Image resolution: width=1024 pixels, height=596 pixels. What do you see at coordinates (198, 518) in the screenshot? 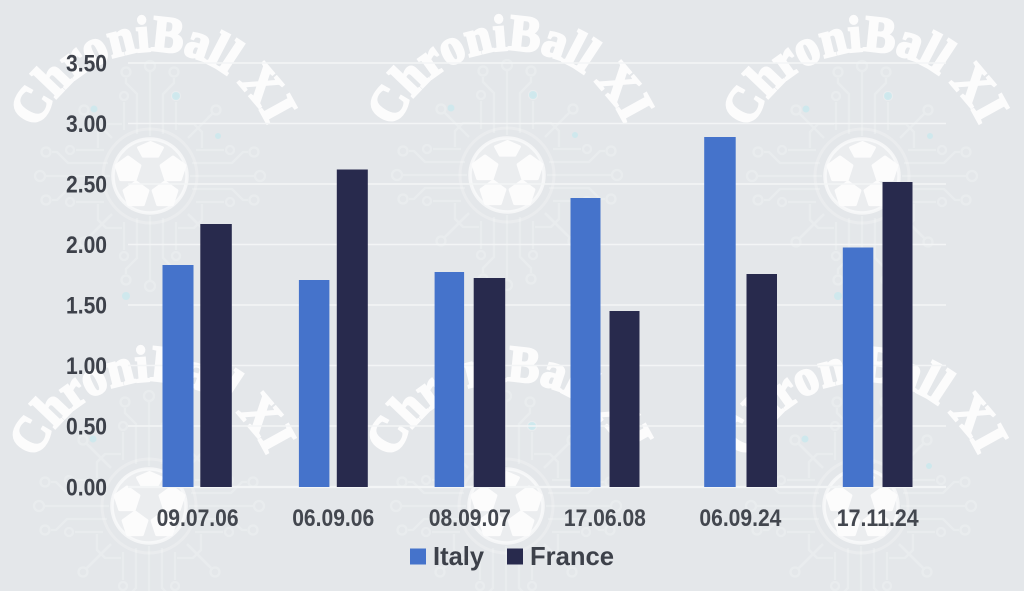
I see `svg-text: 09.07.06` at bounding box center [198, 518].